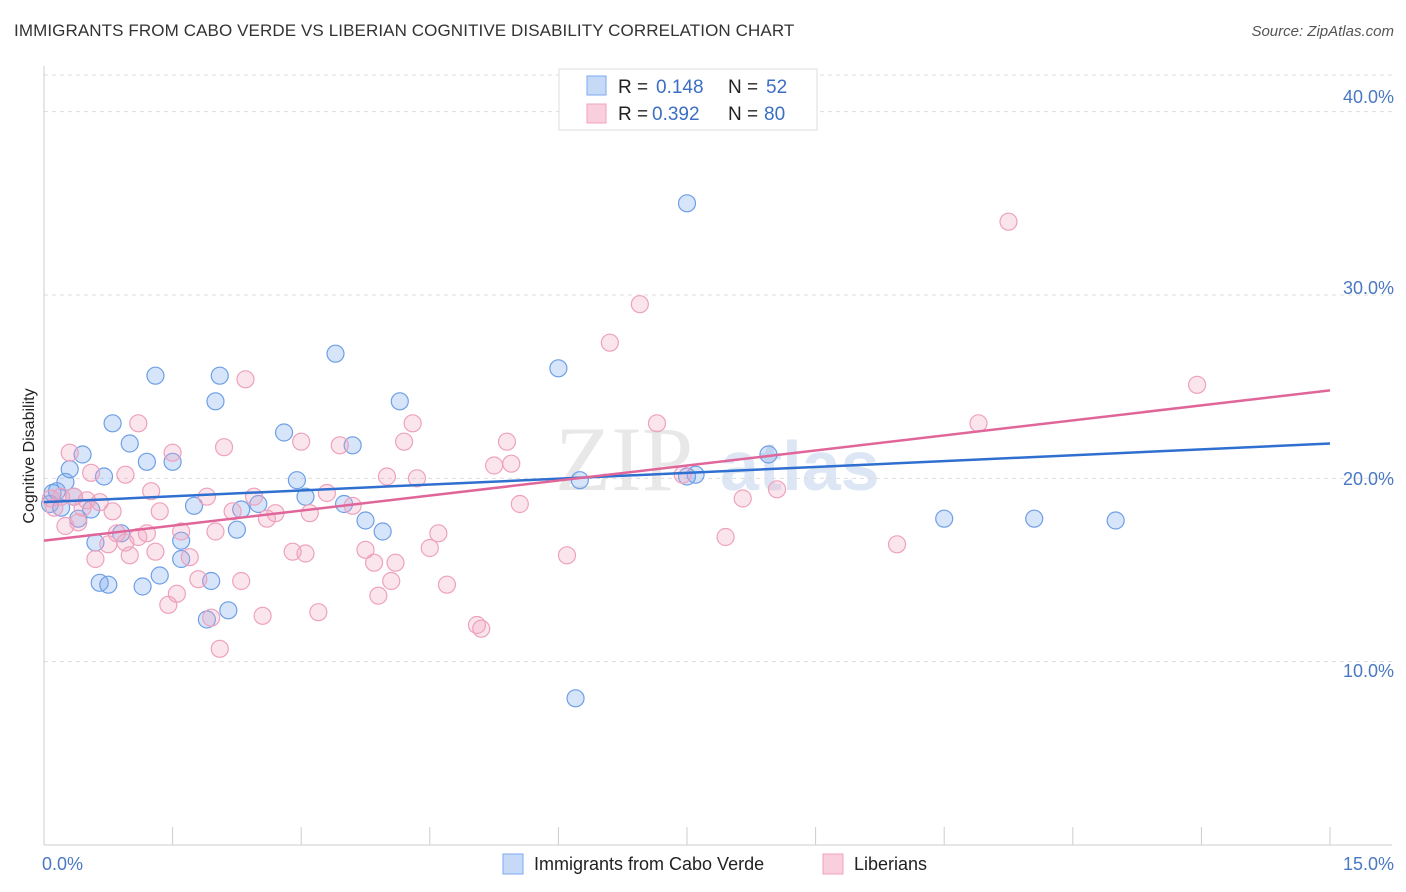 Image resolution: width=1406 pixels, height=892 pixels. Describe the element at coordinates (29, 455) in the screenshot. I see `y-axis-label: Cognitive Disability` at that location.